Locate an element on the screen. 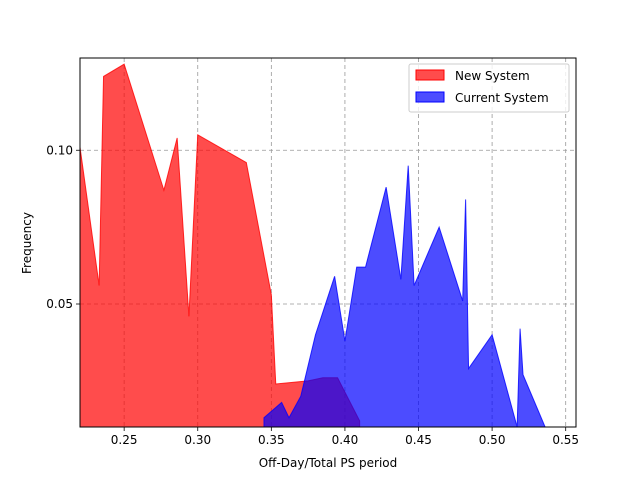  x-tick-label: 0.35 is located at coordinates (271, 440).